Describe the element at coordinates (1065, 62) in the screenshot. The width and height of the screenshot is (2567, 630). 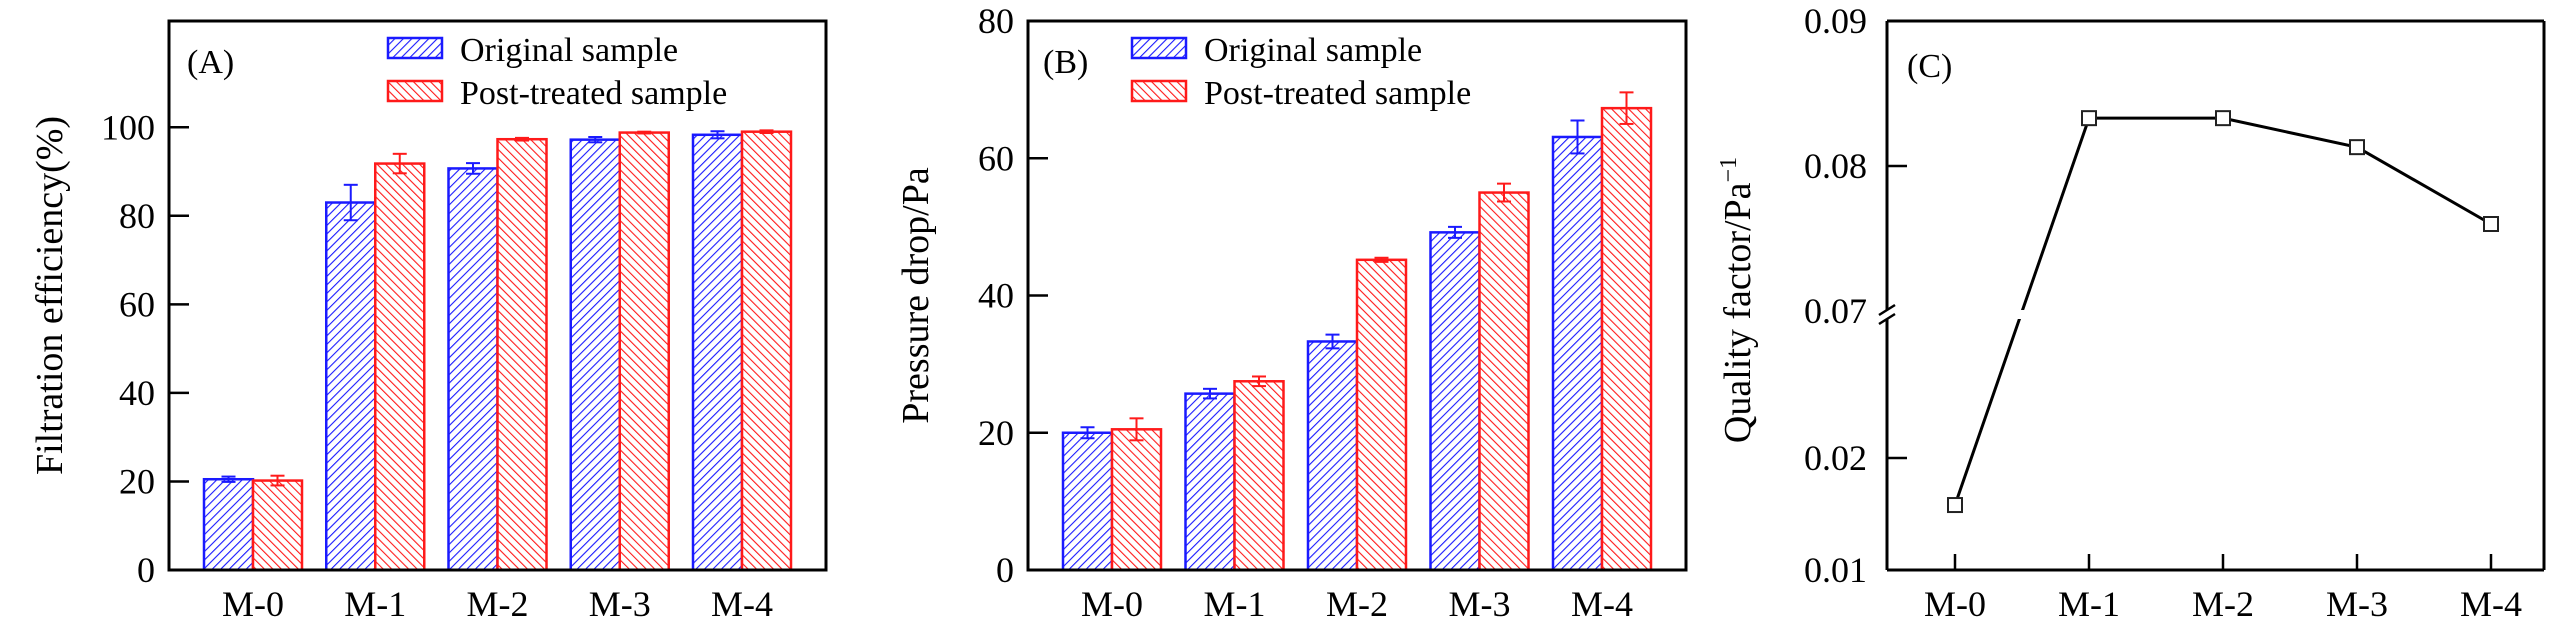
I see `panel-label: (B)` at that location.